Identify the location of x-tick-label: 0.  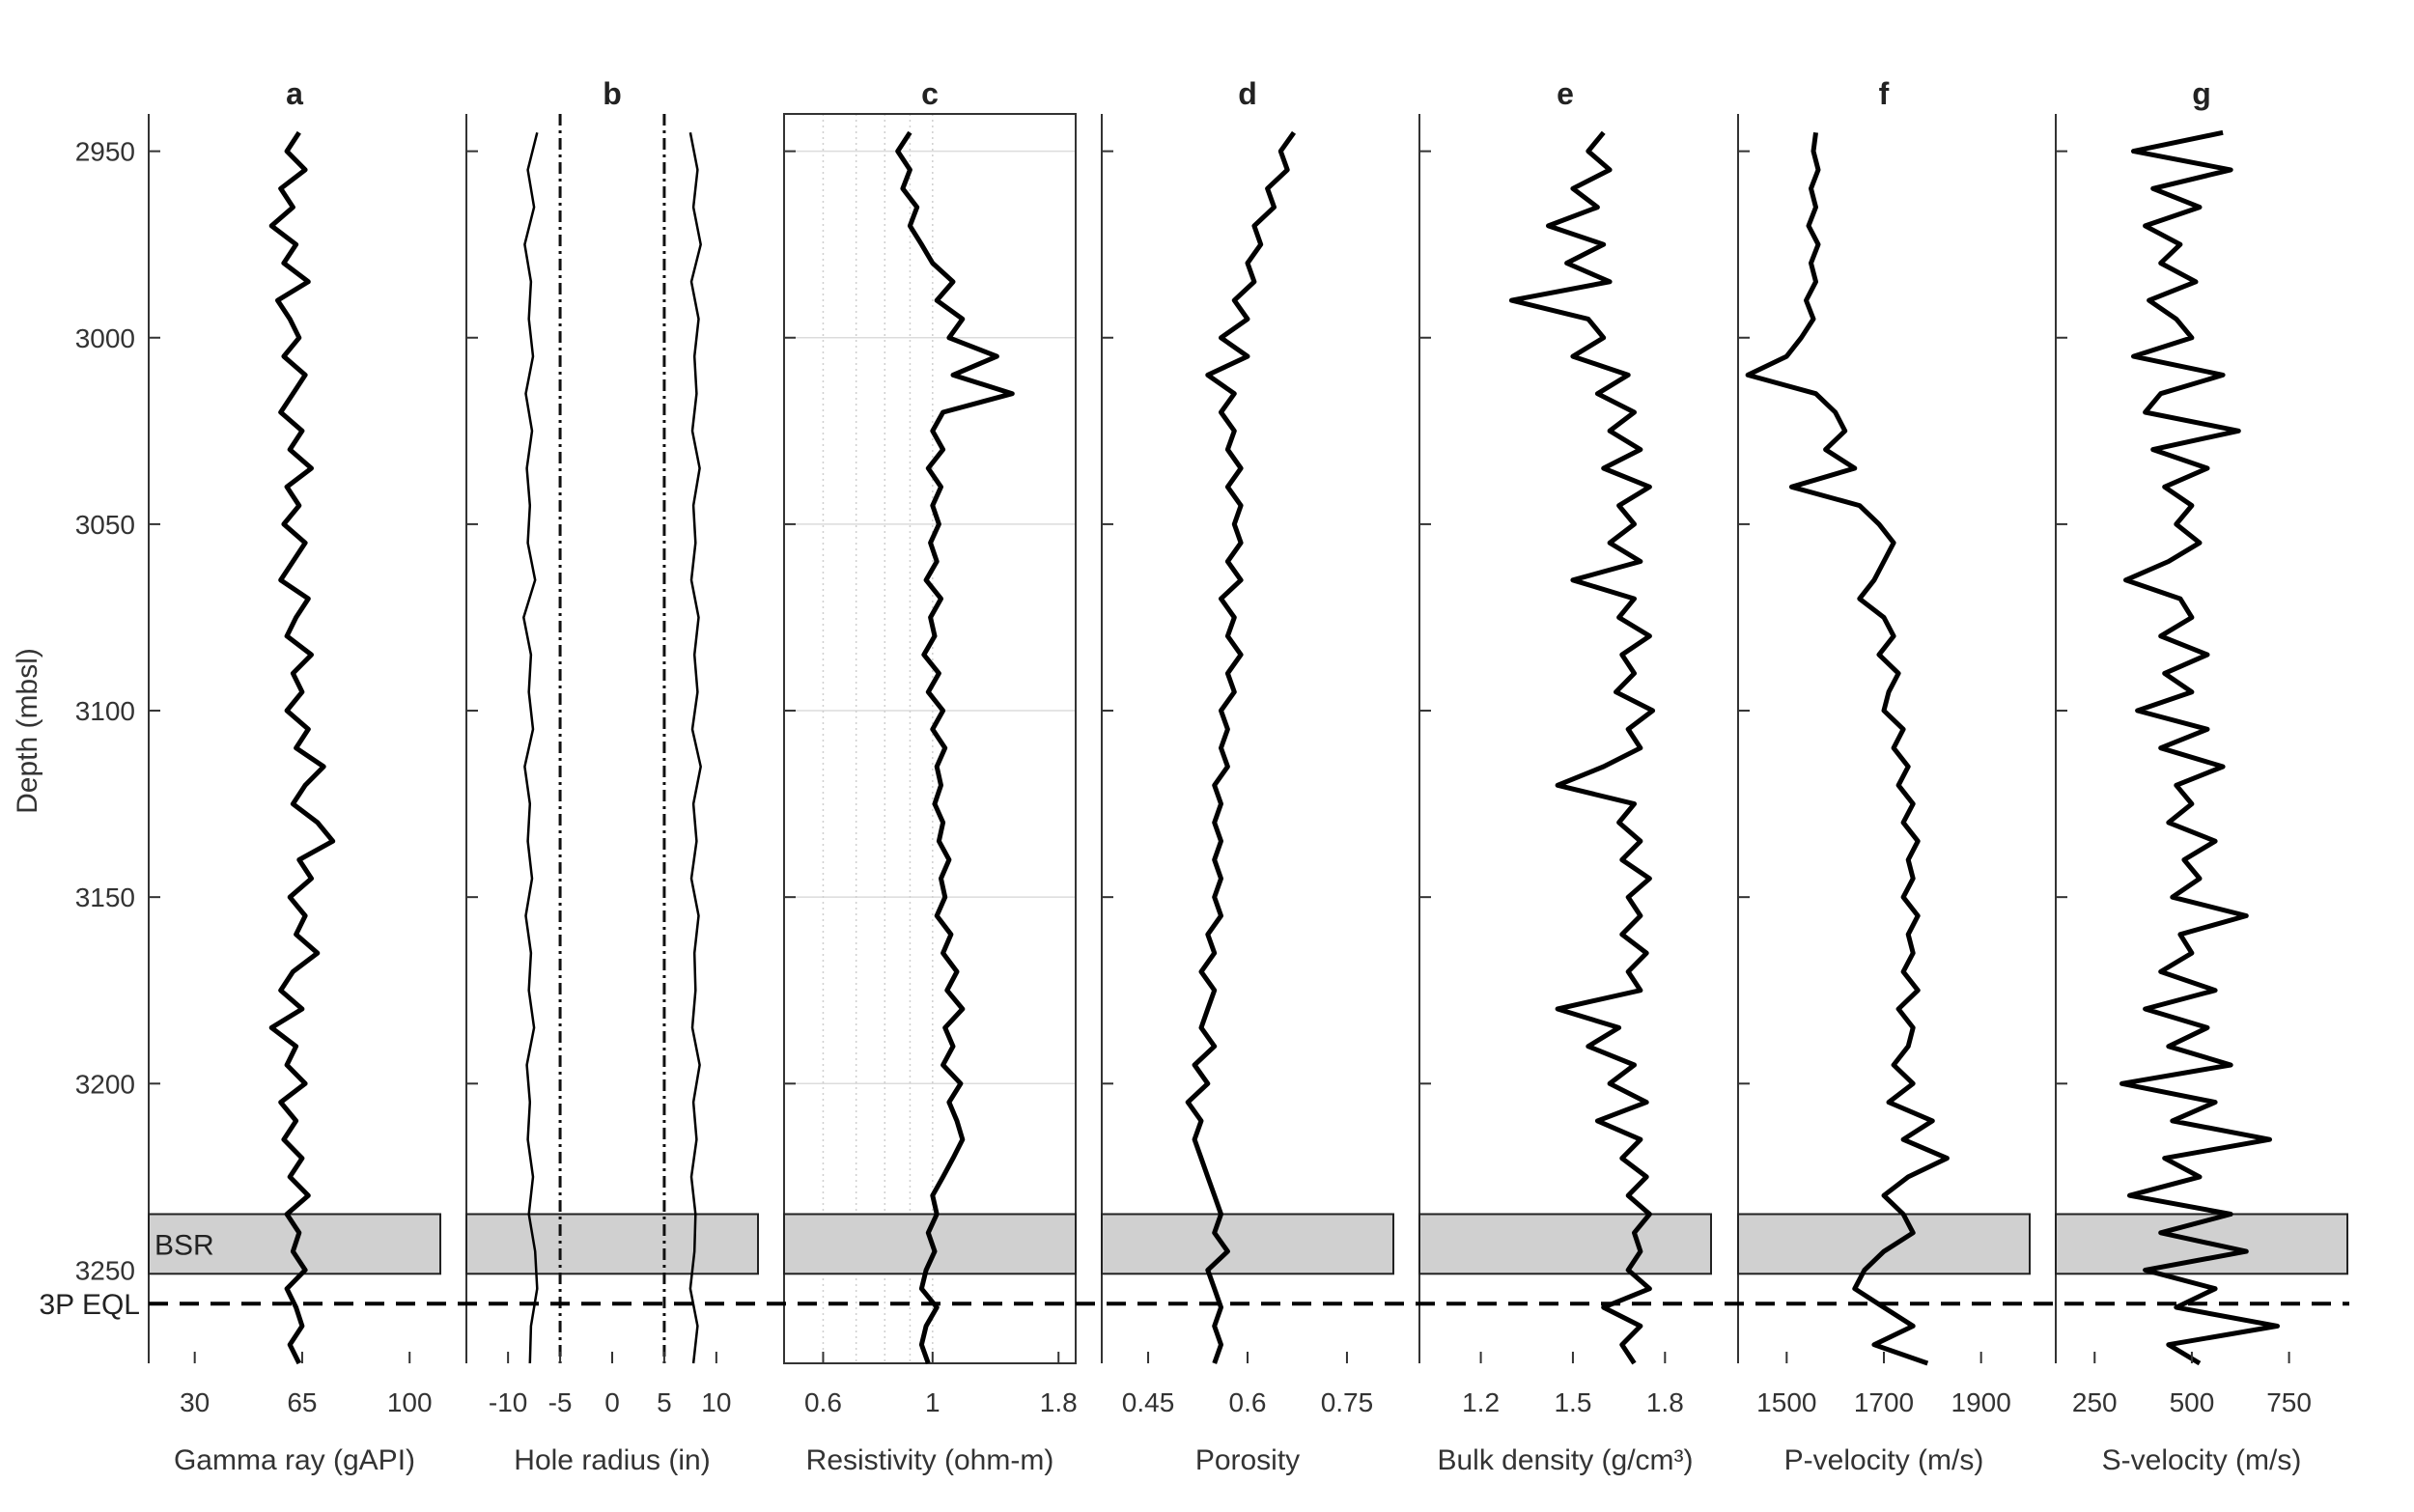
(612, 1402).